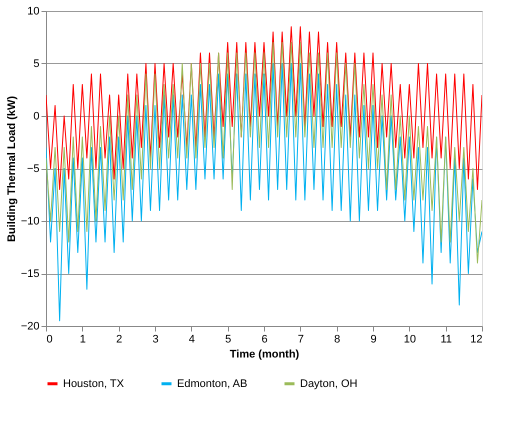 The image size is (527, 433). Describe the element at coordinates (329, 384) in the screenshot. I see `legend-label: Dayton, OH` at that location.